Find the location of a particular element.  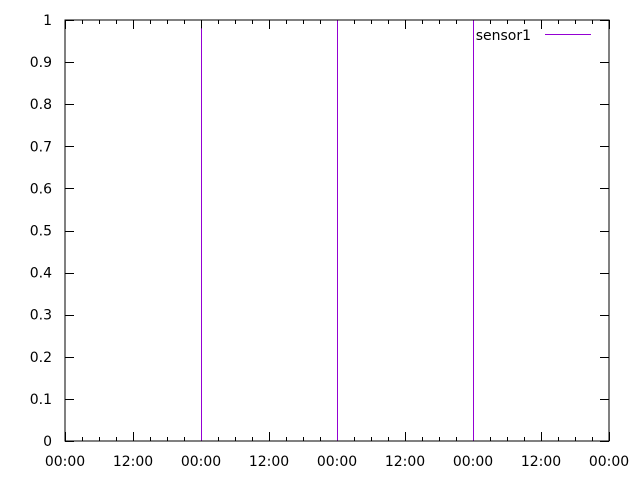

y-tick-label: 0.4 is located at coordinates (41, 274).